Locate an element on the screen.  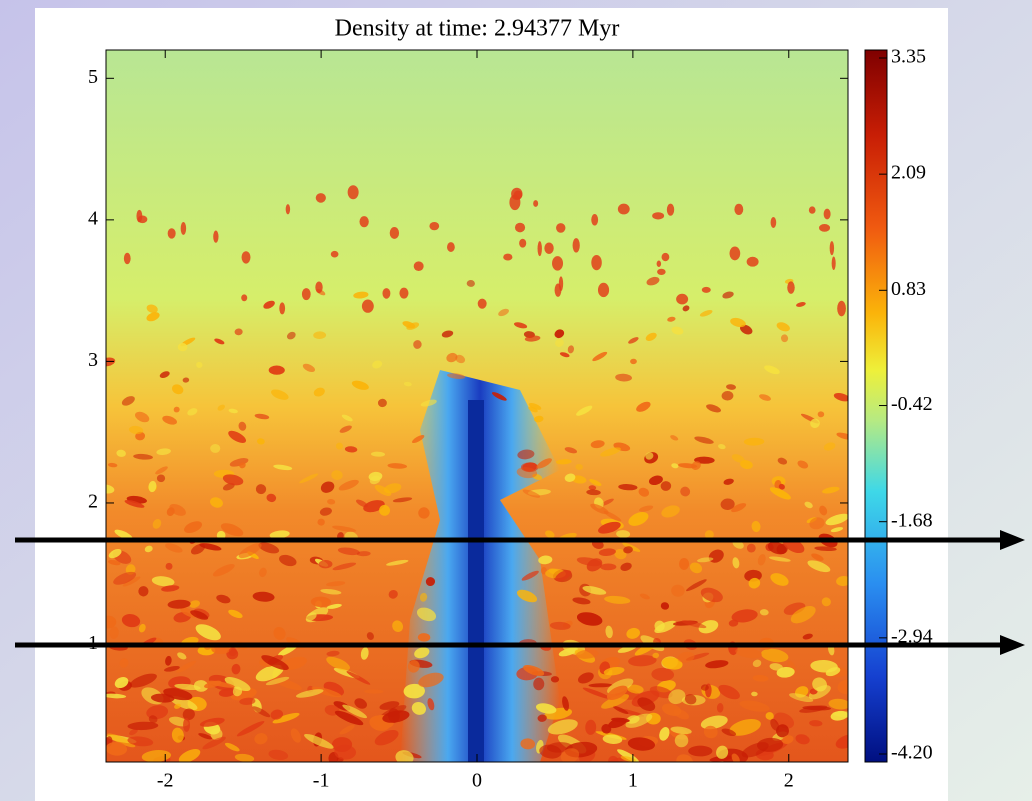
x-tick-label: 0 is located at coordinates (477, 781).